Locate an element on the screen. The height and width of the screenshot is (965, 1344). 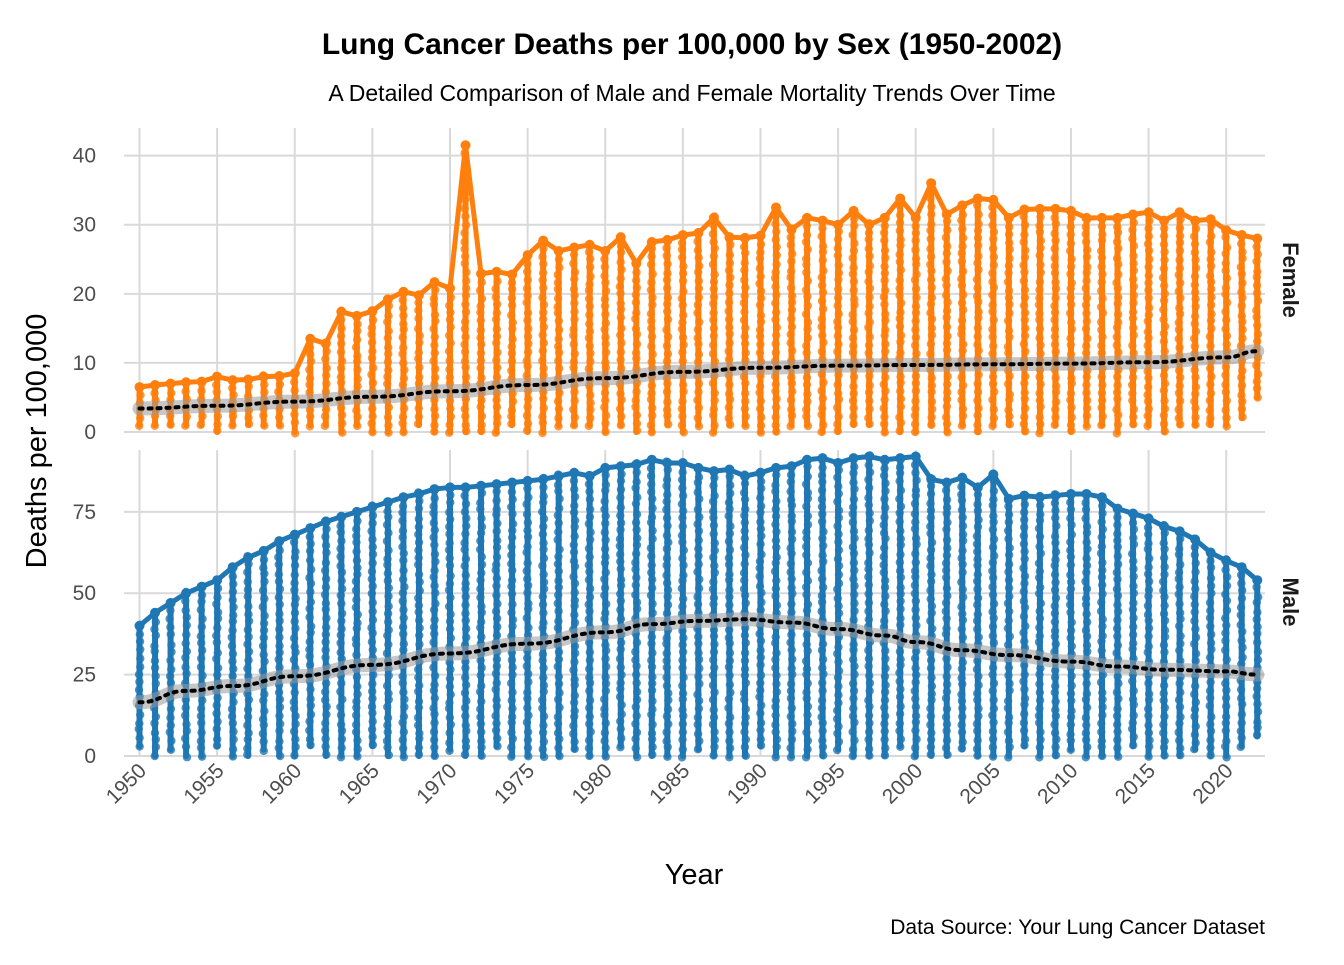
max-point-male-1997 is located at coordinates (869, 456).